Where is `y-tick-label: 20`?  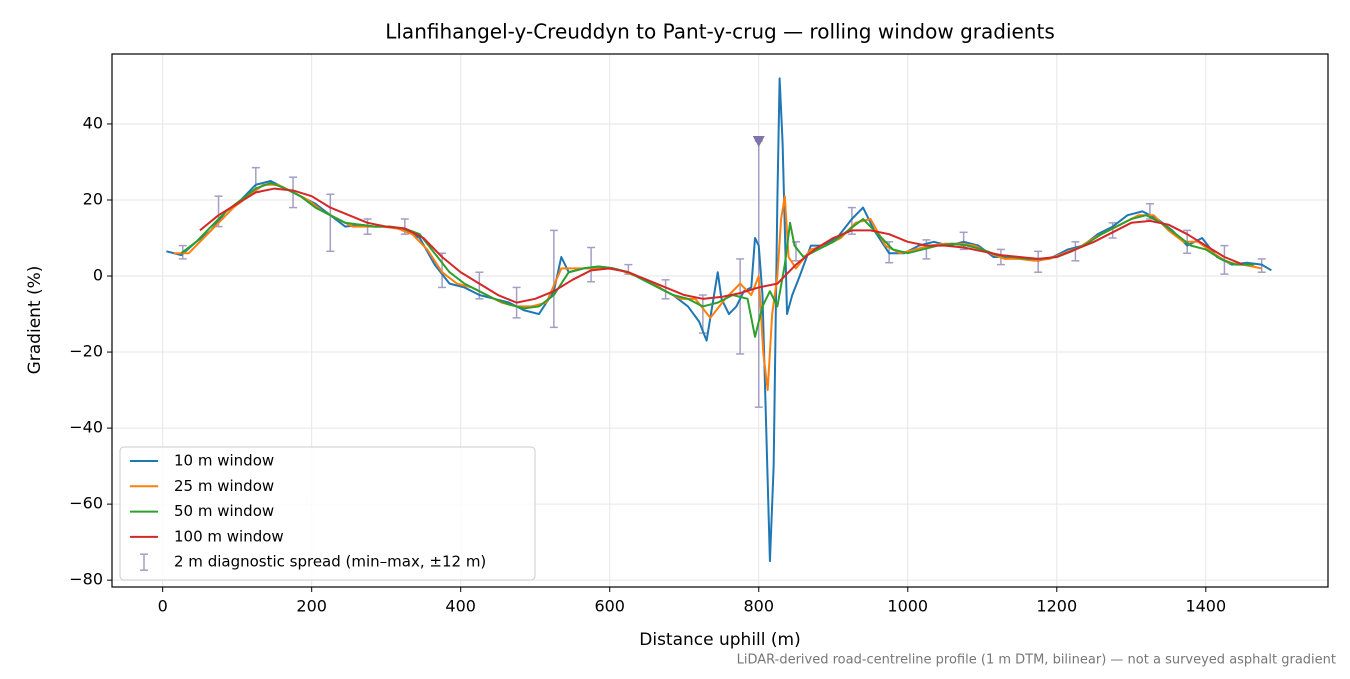
y-tick-label: 20 is located at coordinates (93, 198).